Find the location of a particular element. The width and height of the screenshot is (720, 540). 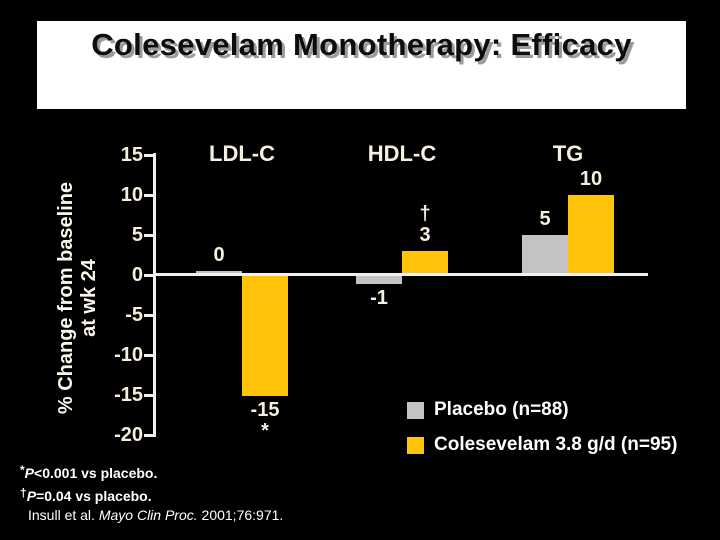

footnote-text: <0.001 vs placebo. is located at coordinates (96, 473).